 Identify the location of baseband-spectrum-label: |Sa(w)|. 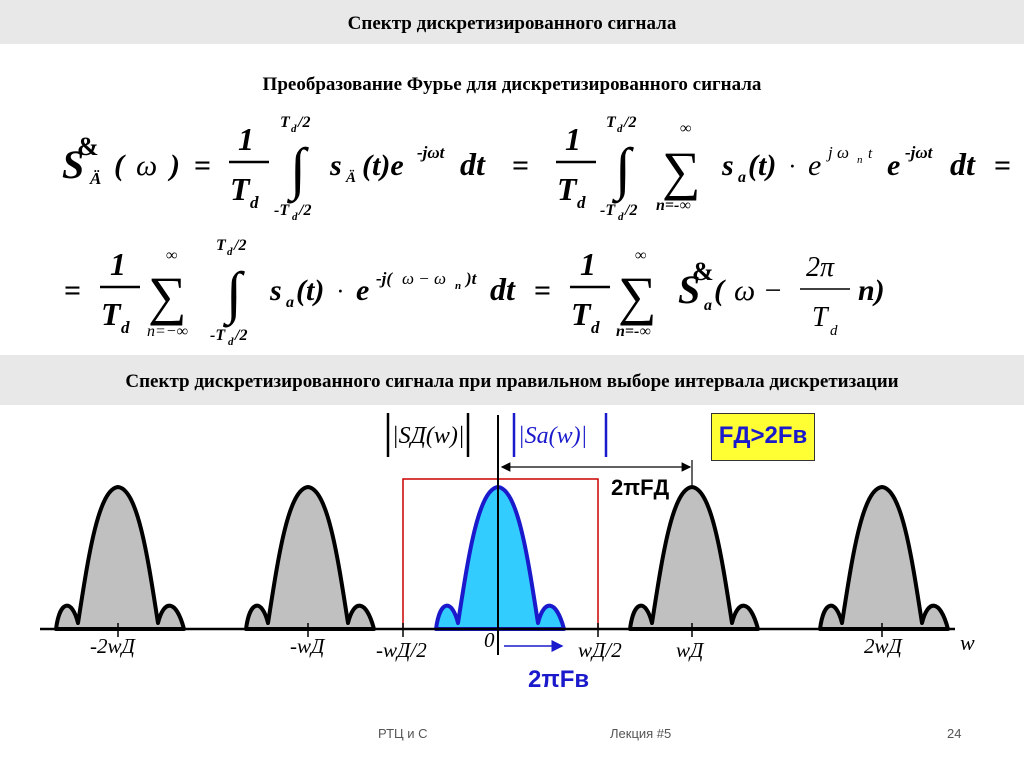
(552, 436).